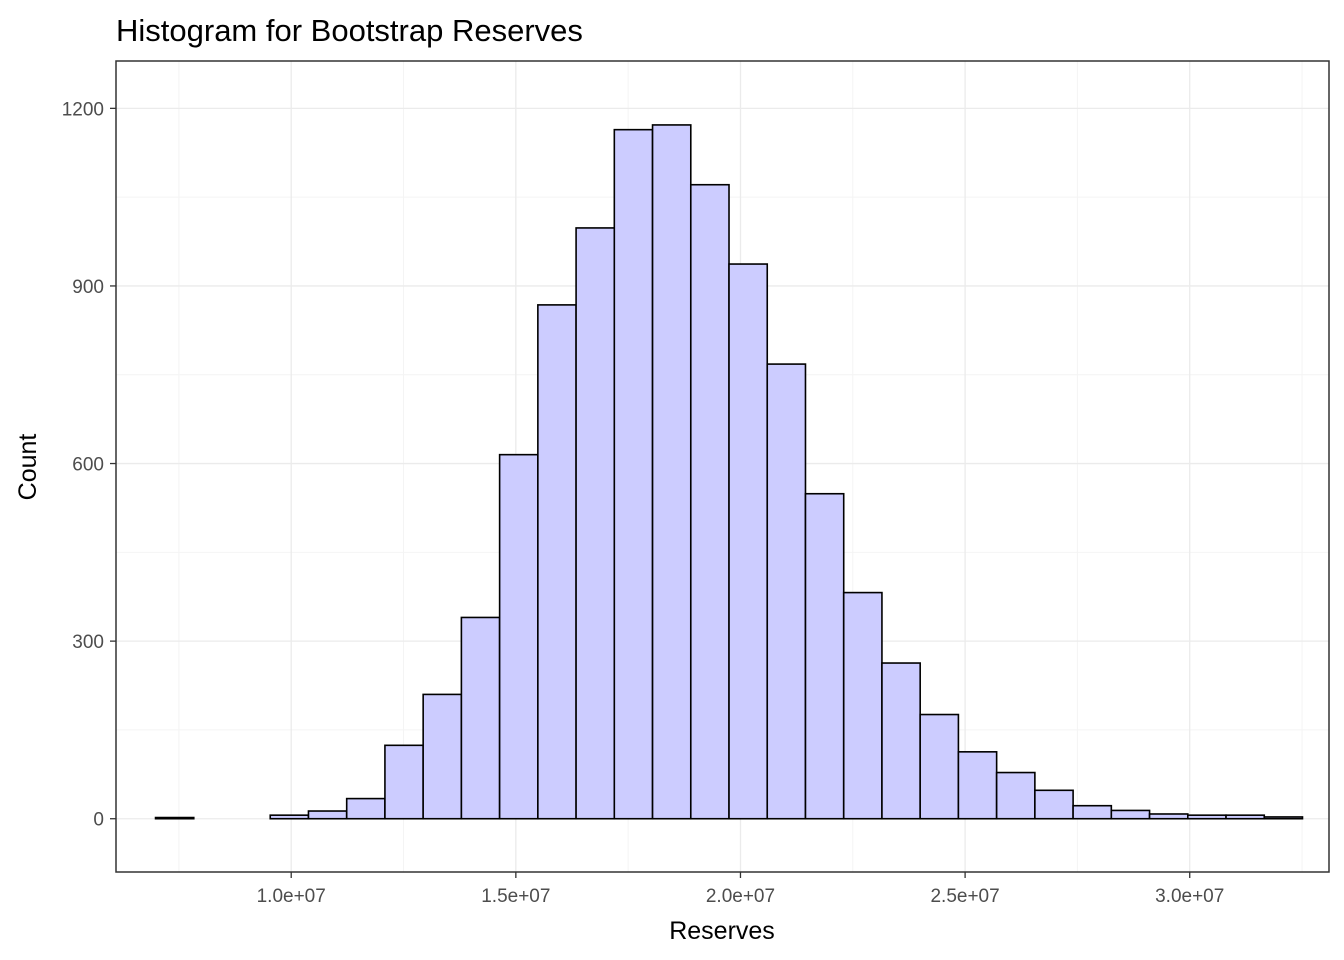 The width and height of the screenshot is (1344, 960). I want to click on x-axis: 1.0e+07 1.5e+07 2.0e+07 2.5e+07 3.0e+07, so click(740, 889).